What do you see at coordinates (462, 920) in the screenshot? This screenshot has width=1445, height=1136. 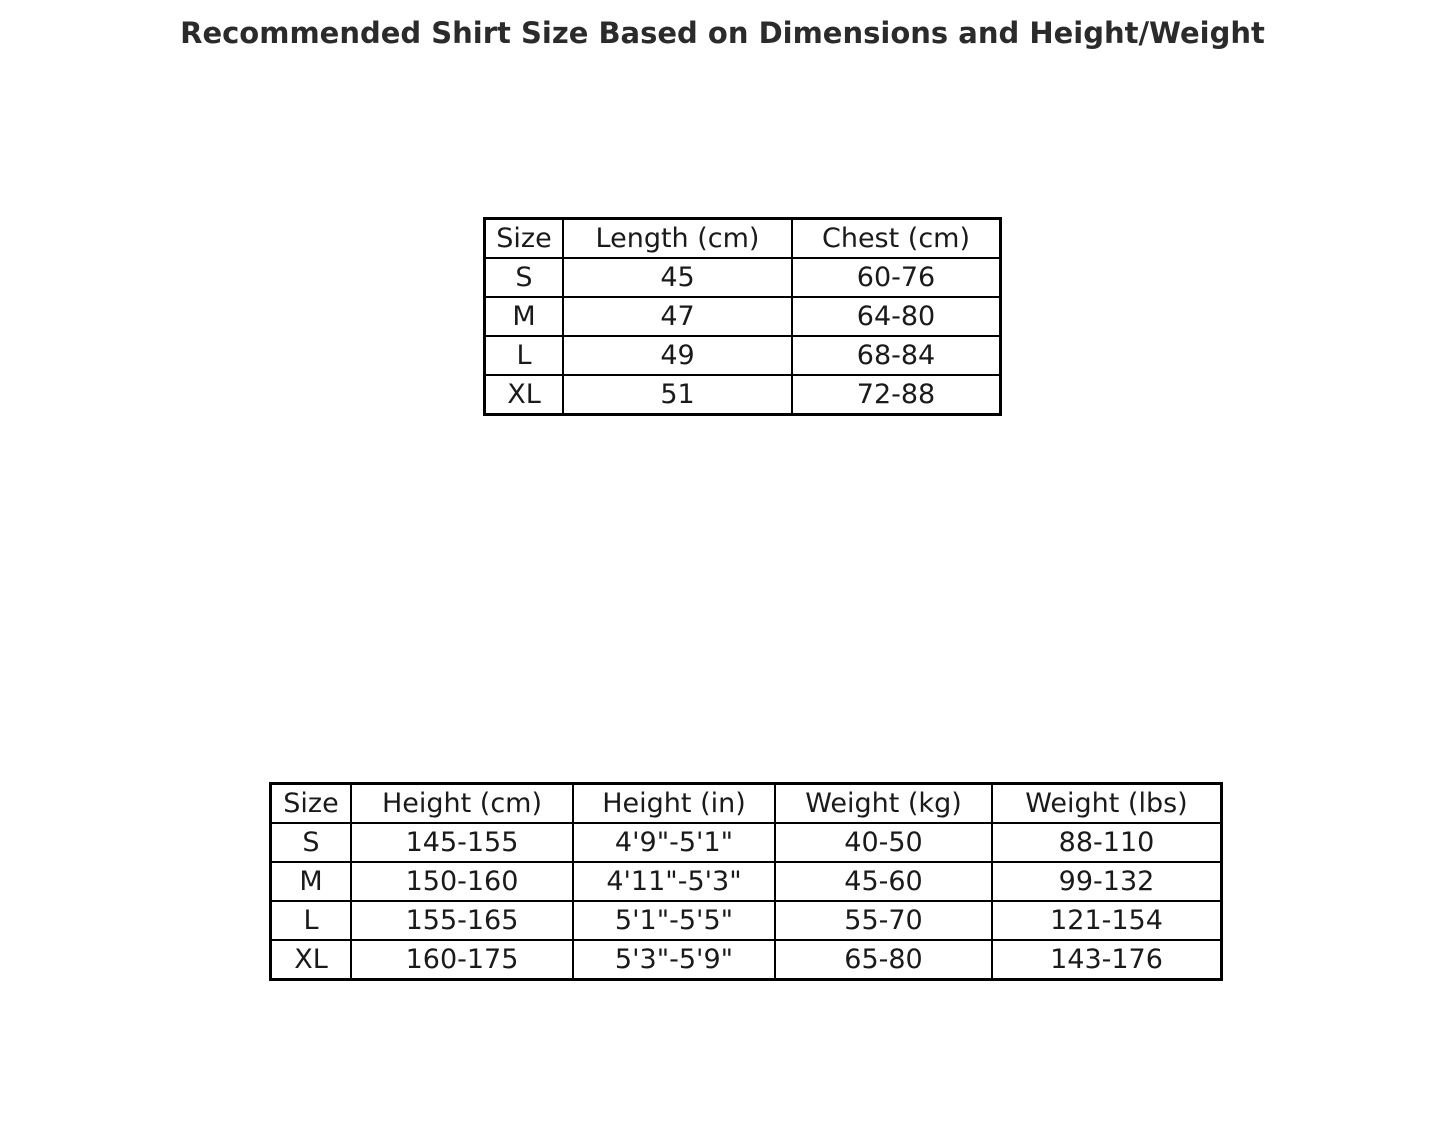 I see `cell-height-cm: 155-165` at bounding box center [462, 920].